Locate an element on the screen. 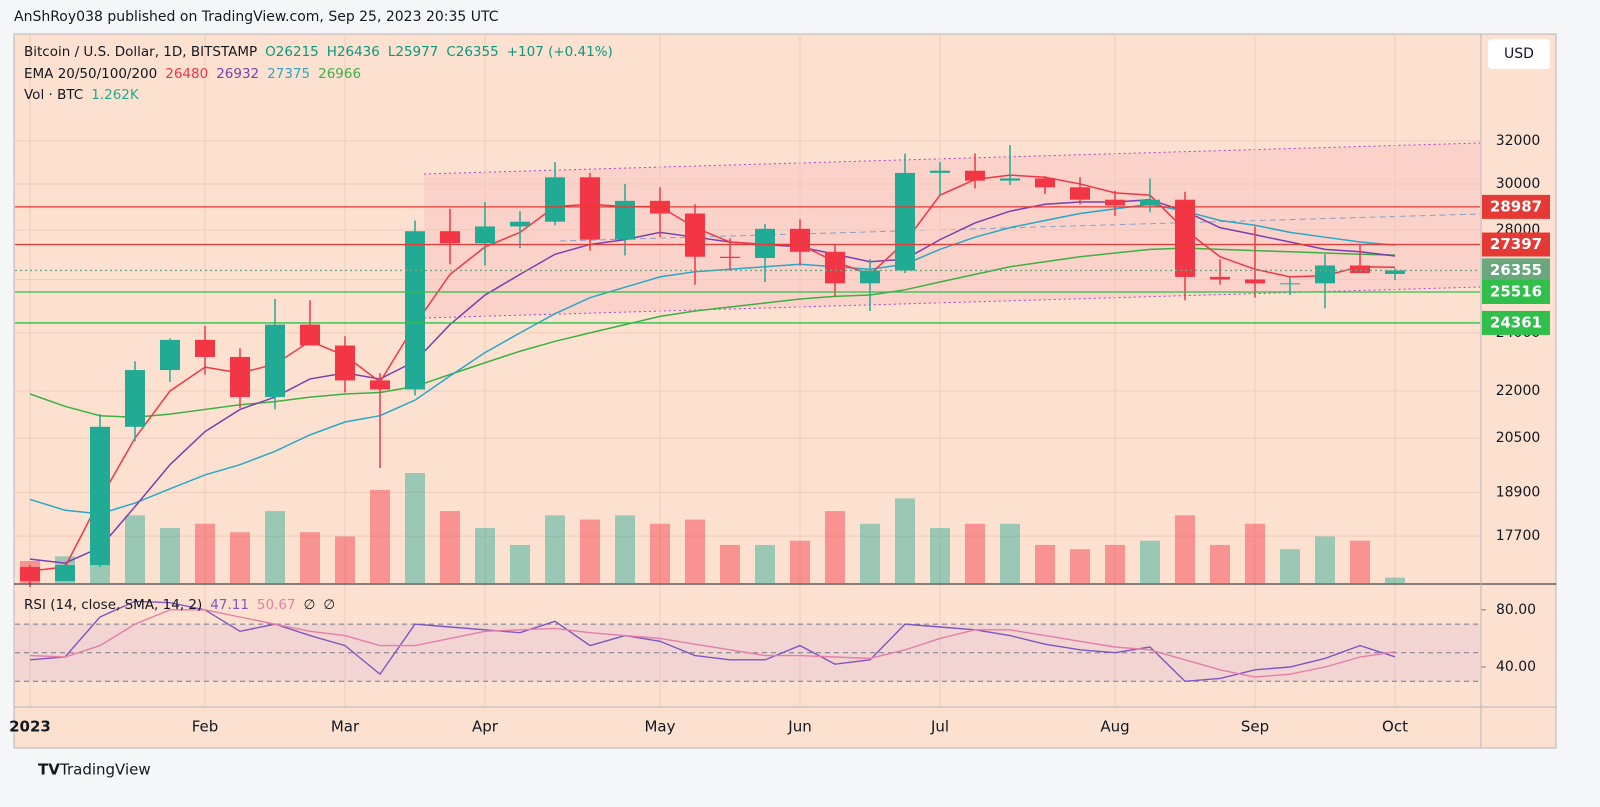 This screenshot has height=807, width=1600. brand-name: TradingView is located at coordinates (105, 770).